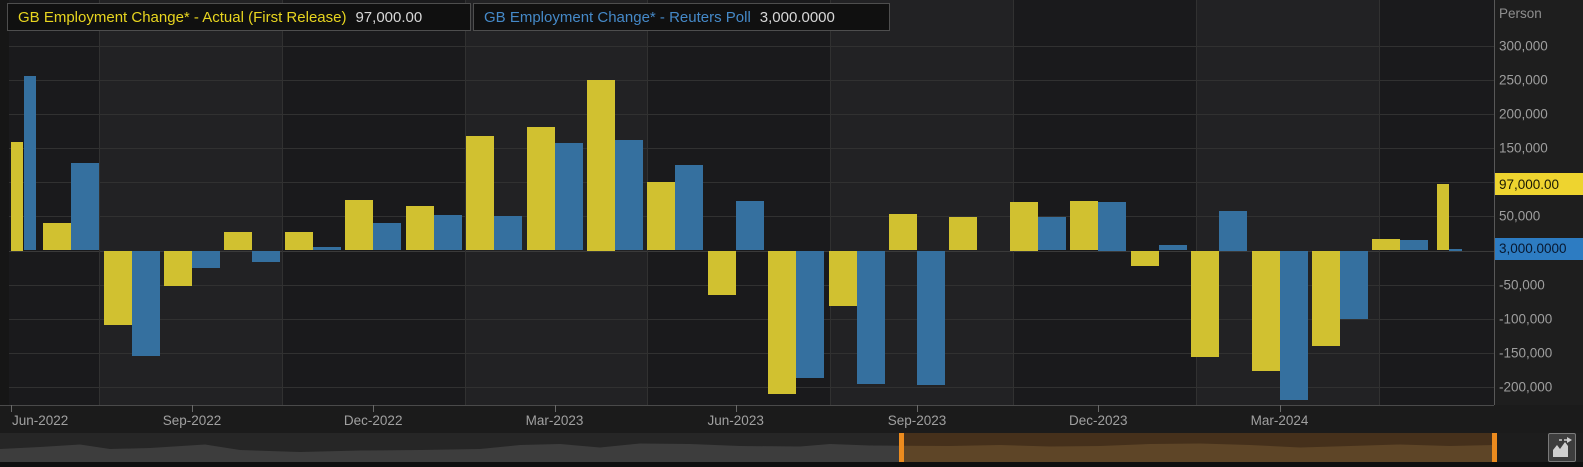  I want to click on legend-actual-value: 97,000.00, so click(389, 17).